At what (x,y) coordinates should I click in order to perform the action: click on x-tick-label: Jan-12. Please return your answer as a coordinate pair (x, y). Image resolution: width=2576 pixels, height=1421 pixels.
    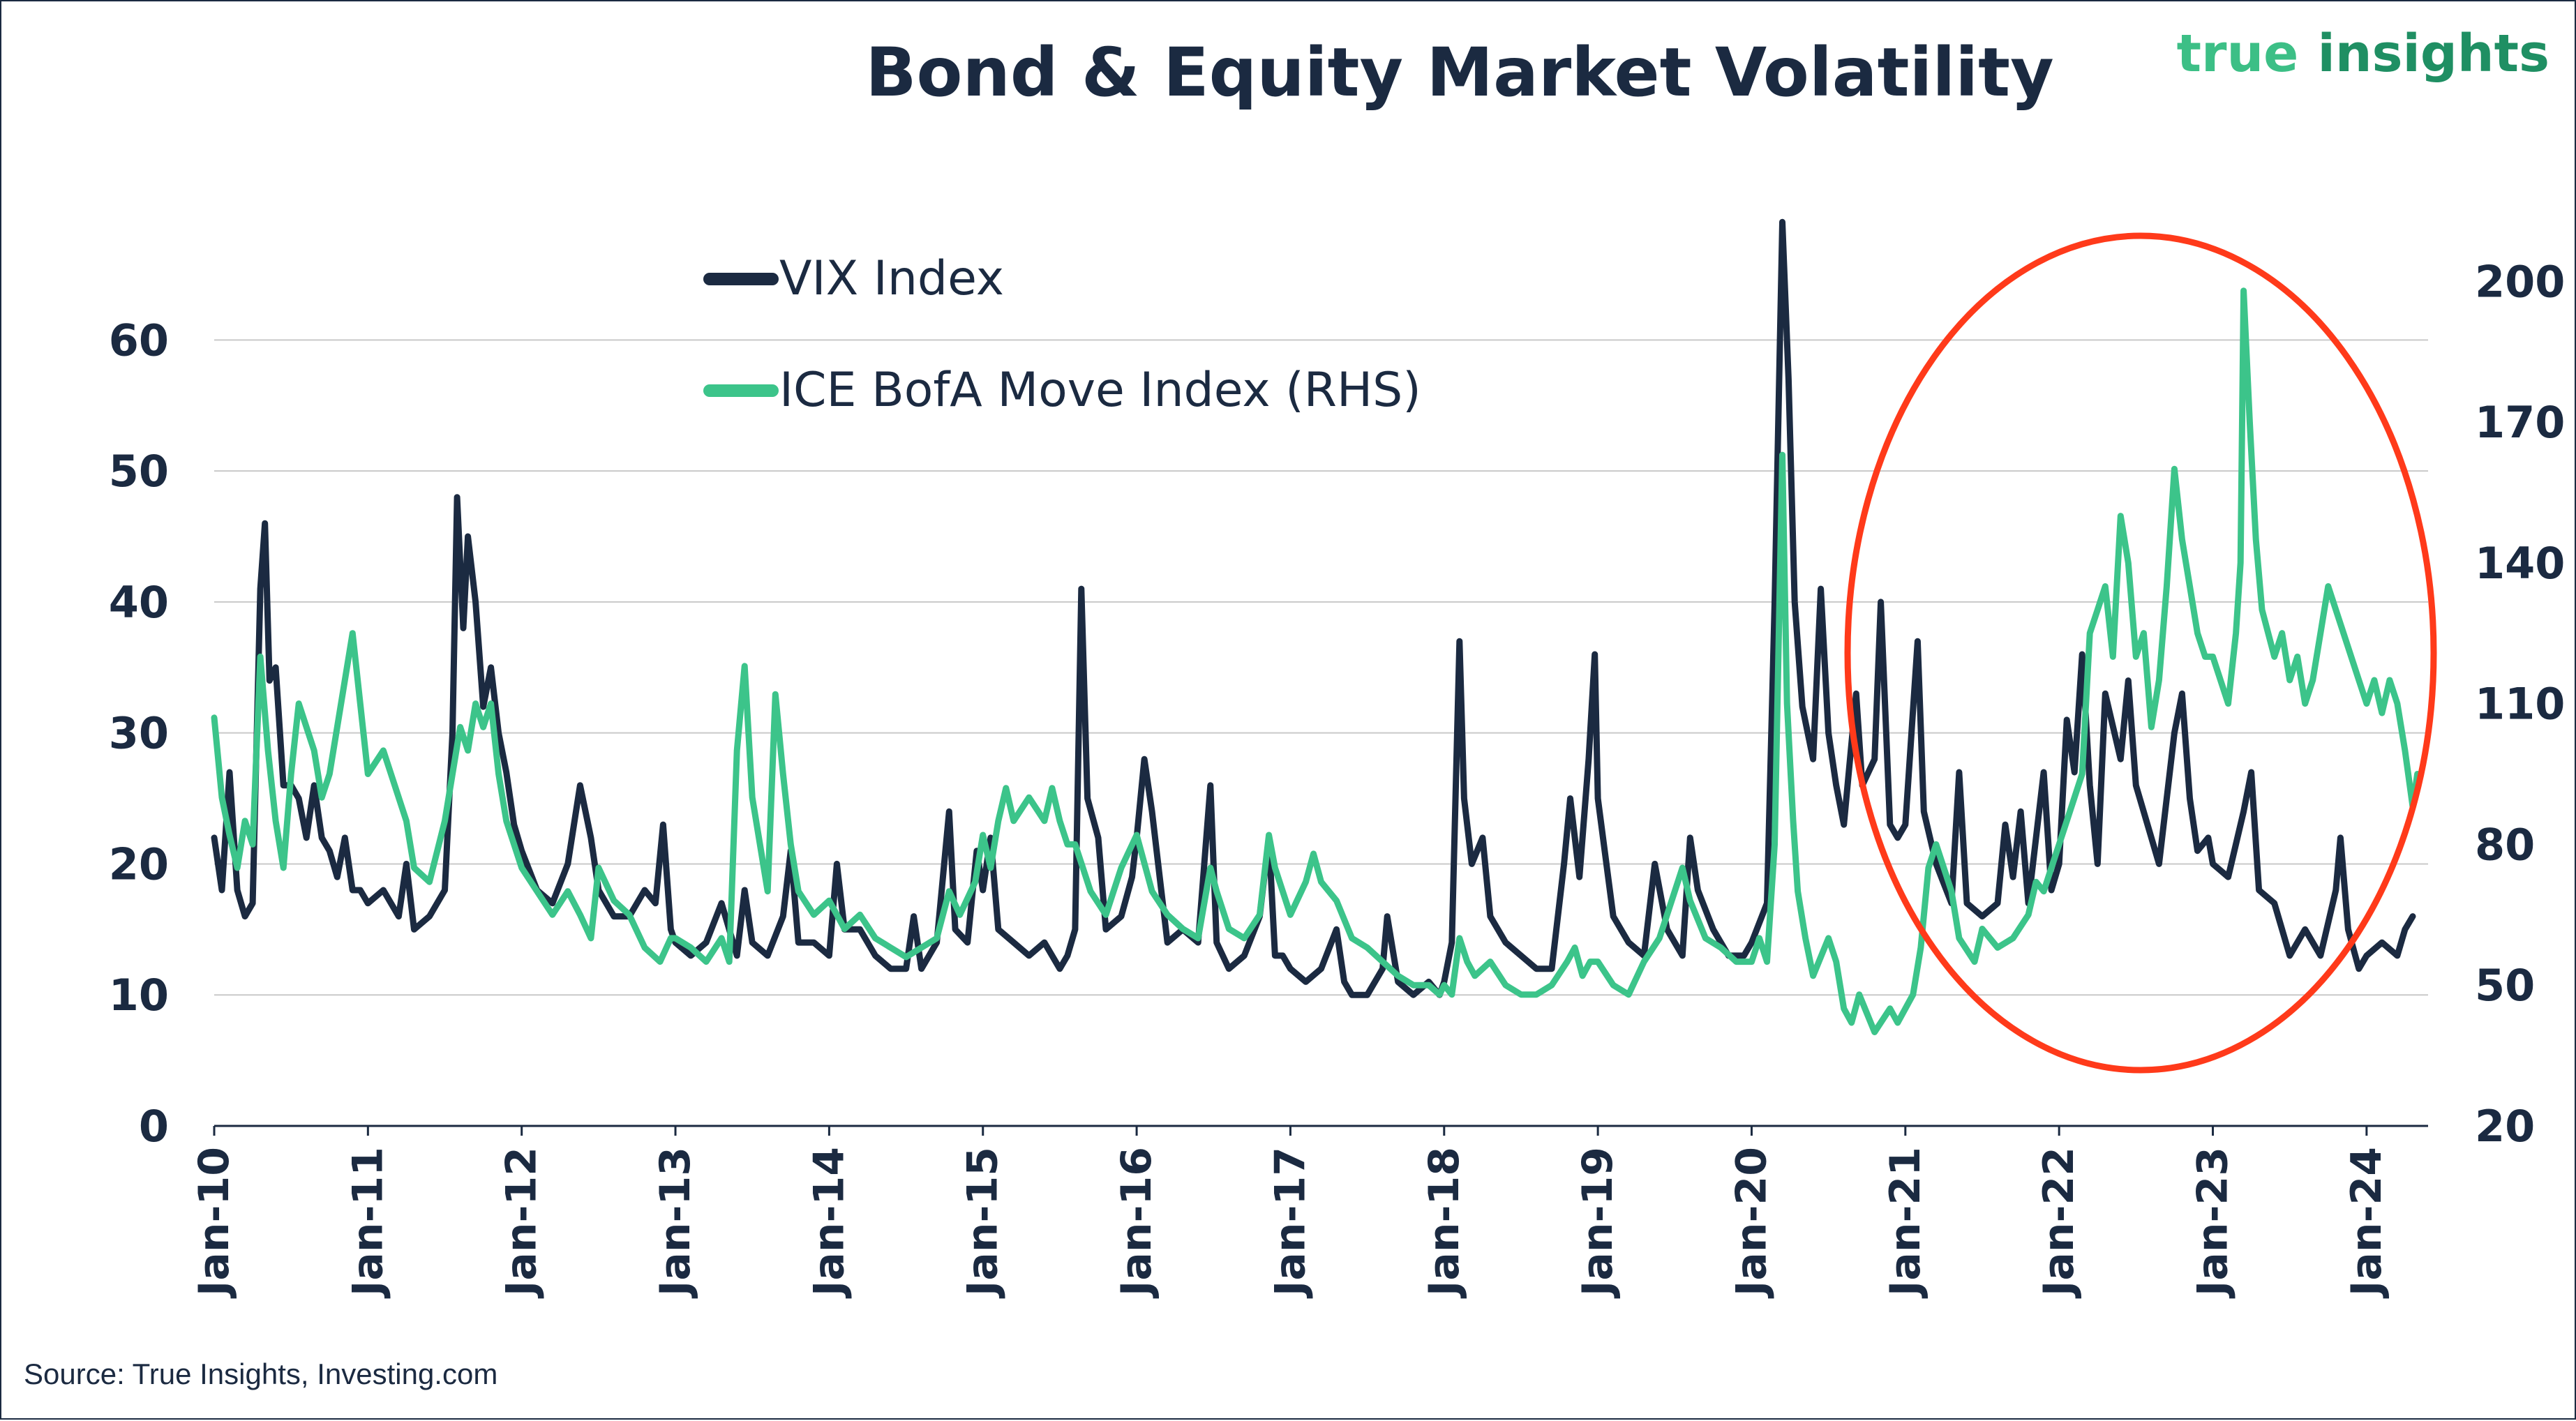
    Looking at the image, I should click on (521, 1223).